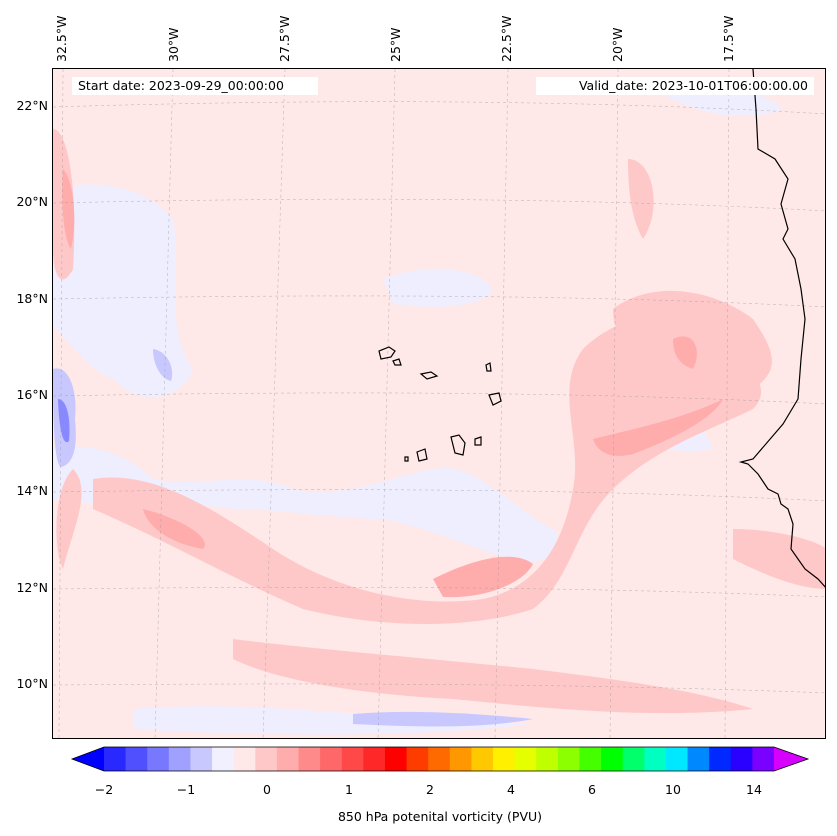  What do you see at coordinates (64, 421) in the screenshot?
I see `pv-negative-core` at bounding box center [64, 421].